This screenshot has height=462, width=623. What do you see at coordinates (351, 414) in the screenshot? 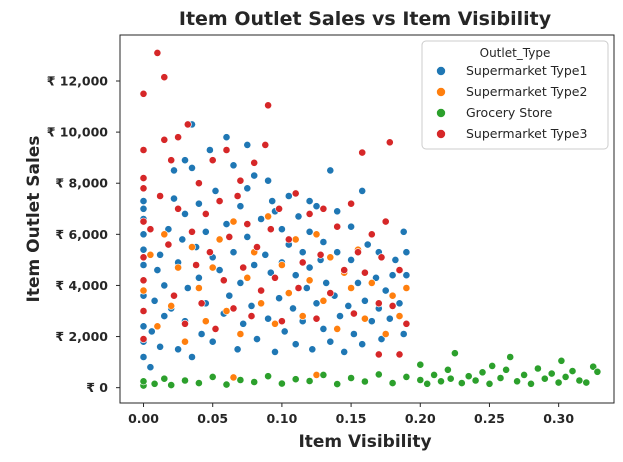
I see `x-axis-ticks: 0.00 0.05 0.10 0.15 0.20 0.25 0.30` at bounding box center [351, 414].